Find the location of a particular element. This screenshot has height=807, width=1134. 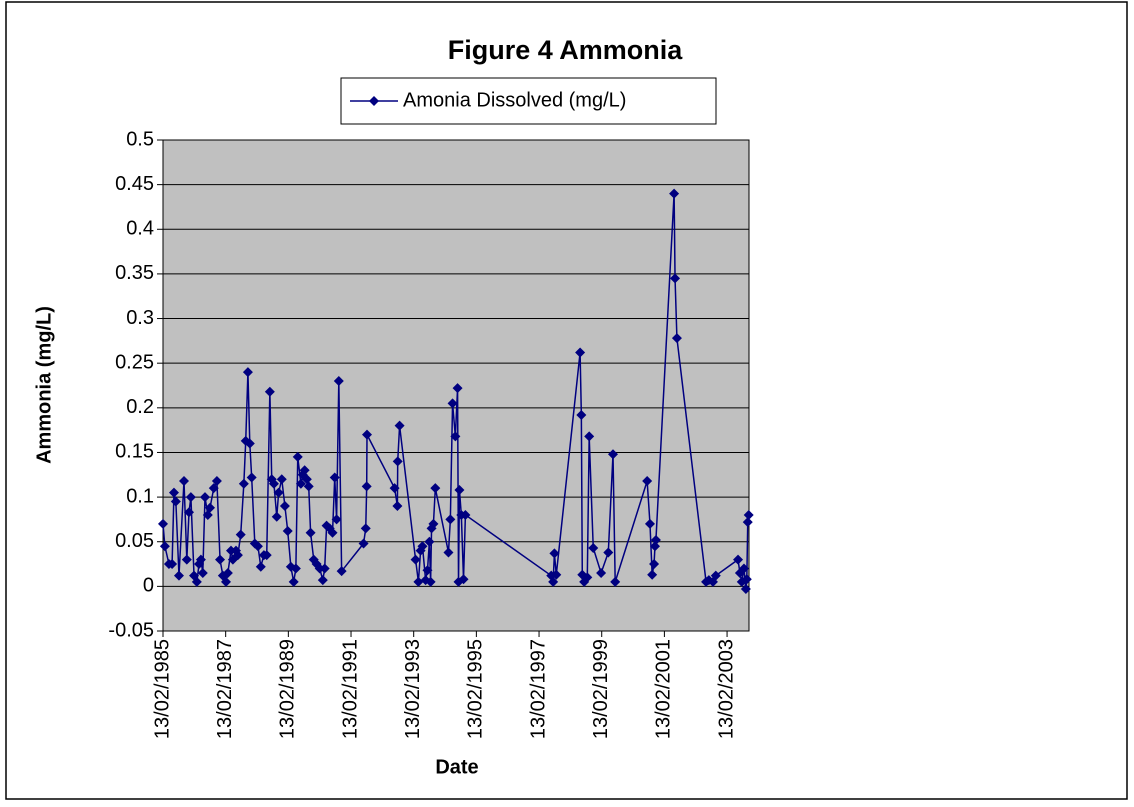

y-tick-label: 0.5 is located at coordinates (140, 139).